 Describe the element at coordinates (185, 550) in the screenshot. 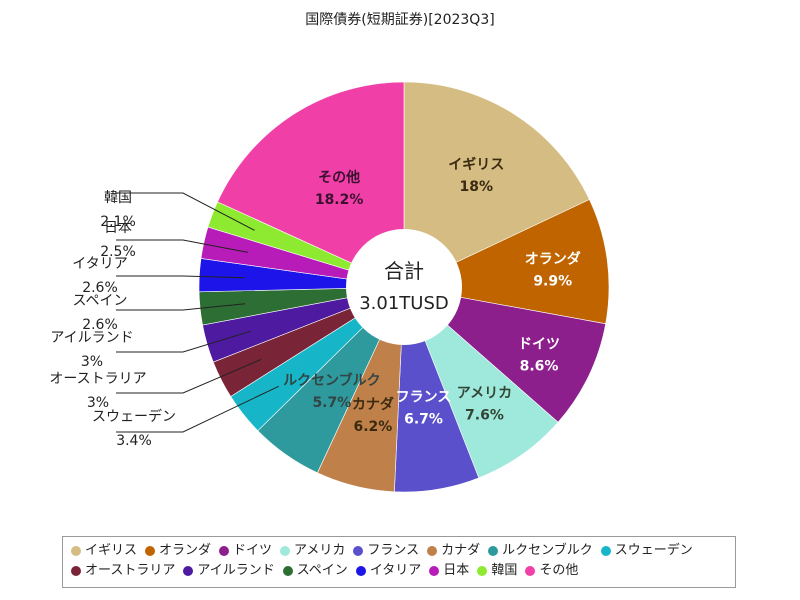

I see `legend-label: オランダ` at that location.